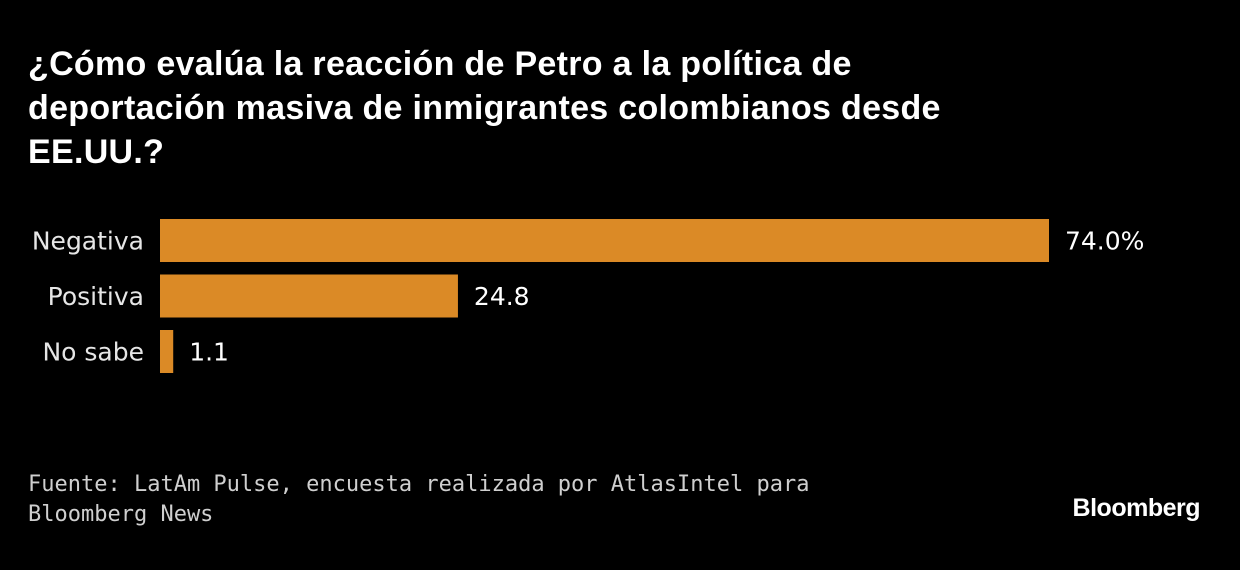 This screenshot has height=570, width=1240. Describe the element at coordinates (309, 296) in the screenshot. I see `bar-positiva` at that location.